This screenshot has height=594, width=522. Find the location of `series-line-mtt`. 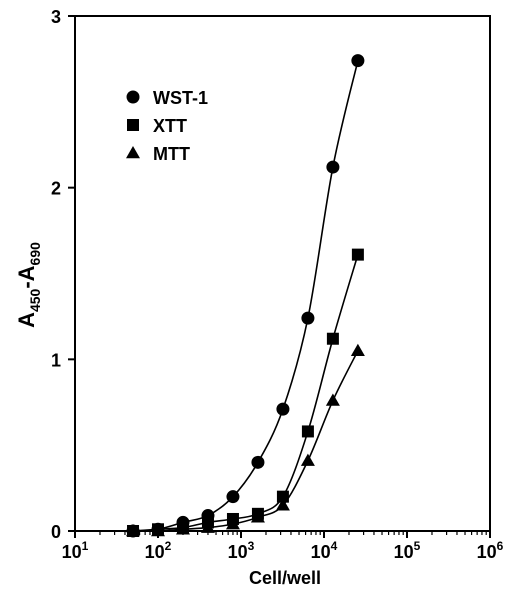

series-line-mtt is located at coordinates (246, 441).